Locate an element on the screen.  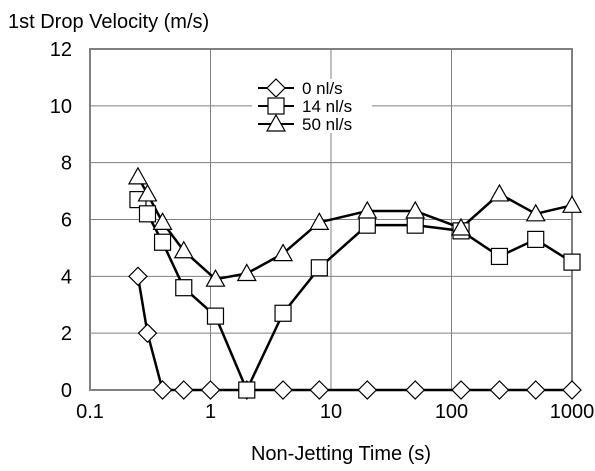
legend-label: 14 nl/s is located at coordinates (327, 106).